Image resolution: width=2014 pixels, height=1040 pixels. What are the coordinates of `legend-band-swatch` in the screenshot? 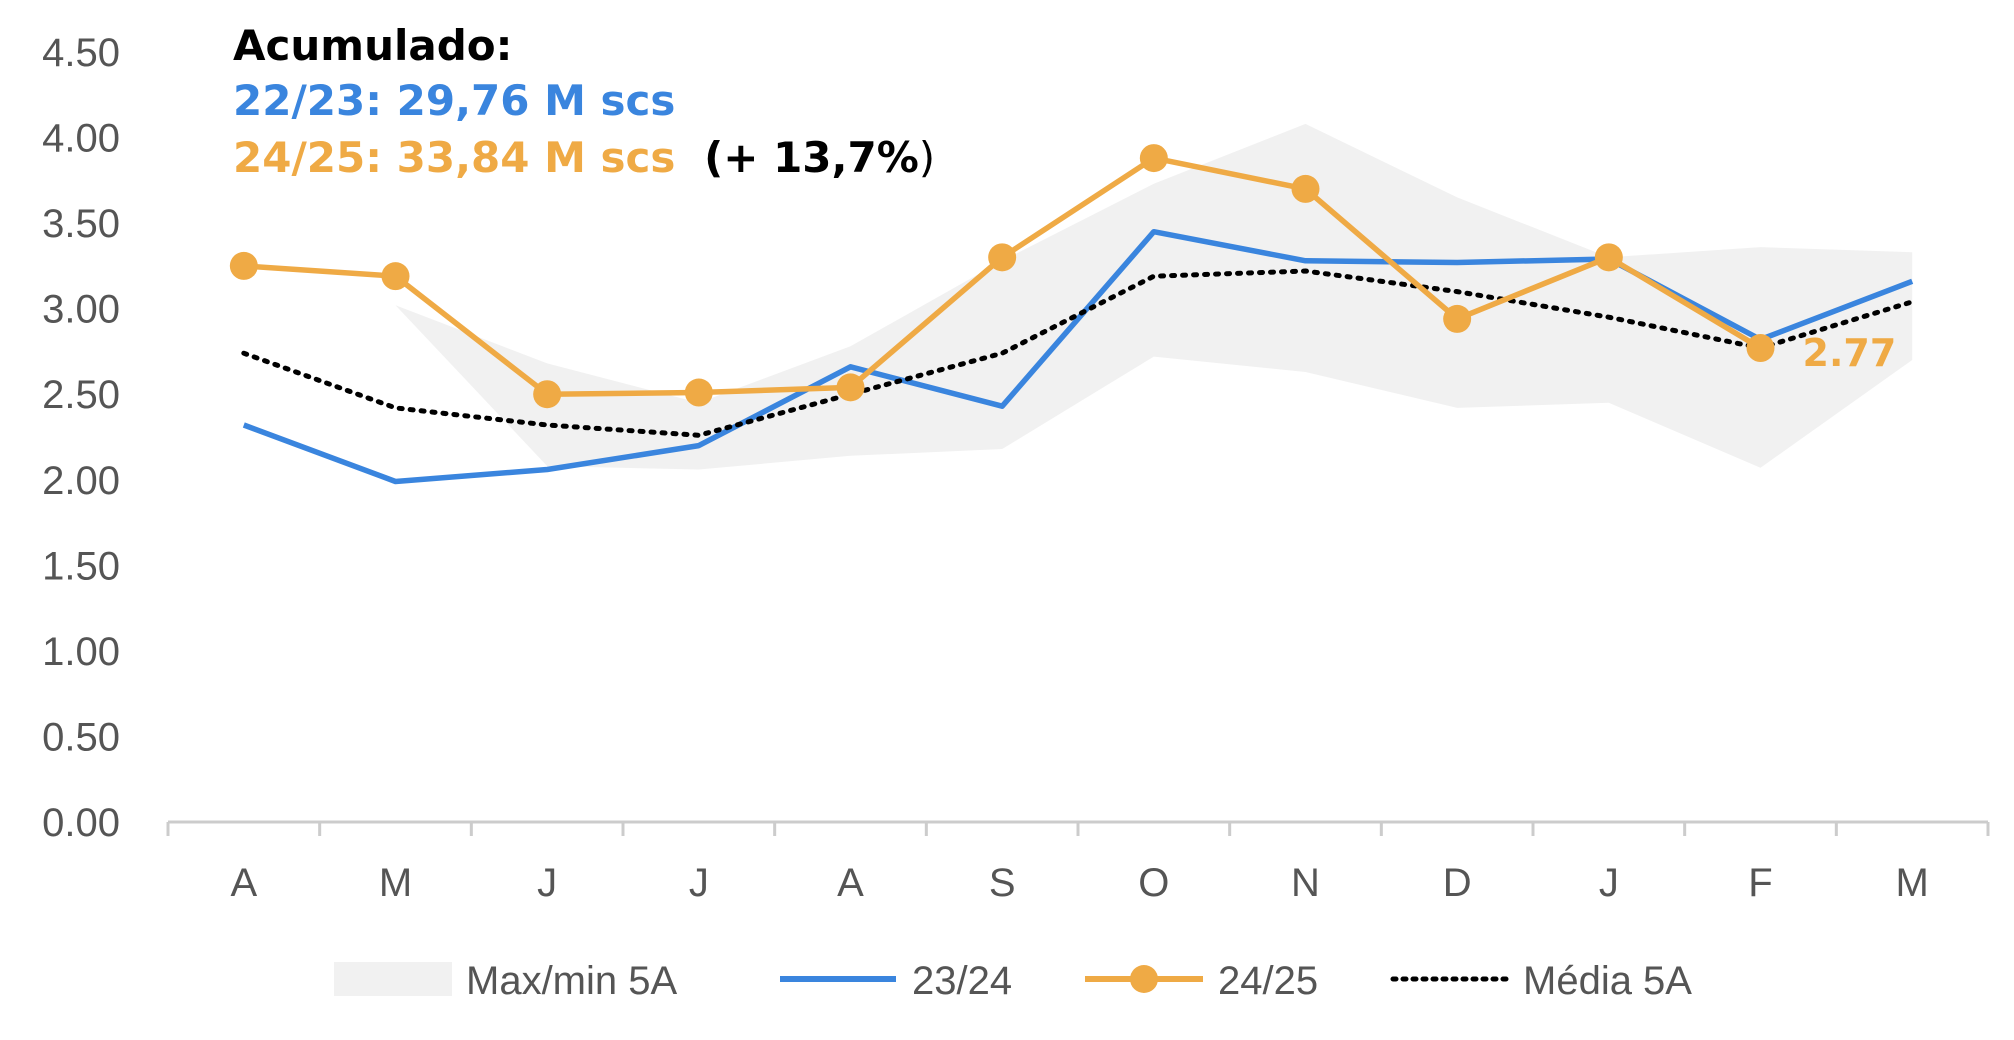 It's located at (393, 979).